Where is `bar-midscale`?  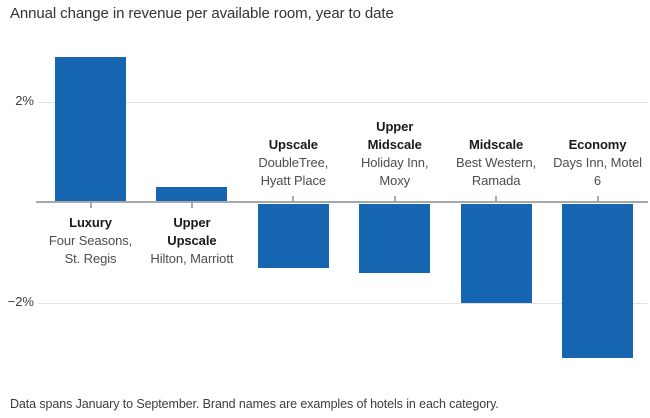
bar-midscale is located at coordinates (496, 253).